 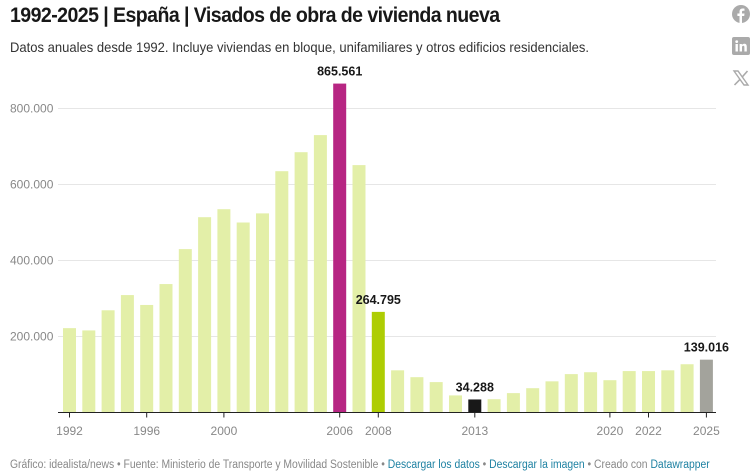 What do you see at coordinates (146, 431) in the screenshot?
I see `x-tick-label: 1996` at bounding box center [146, 431].